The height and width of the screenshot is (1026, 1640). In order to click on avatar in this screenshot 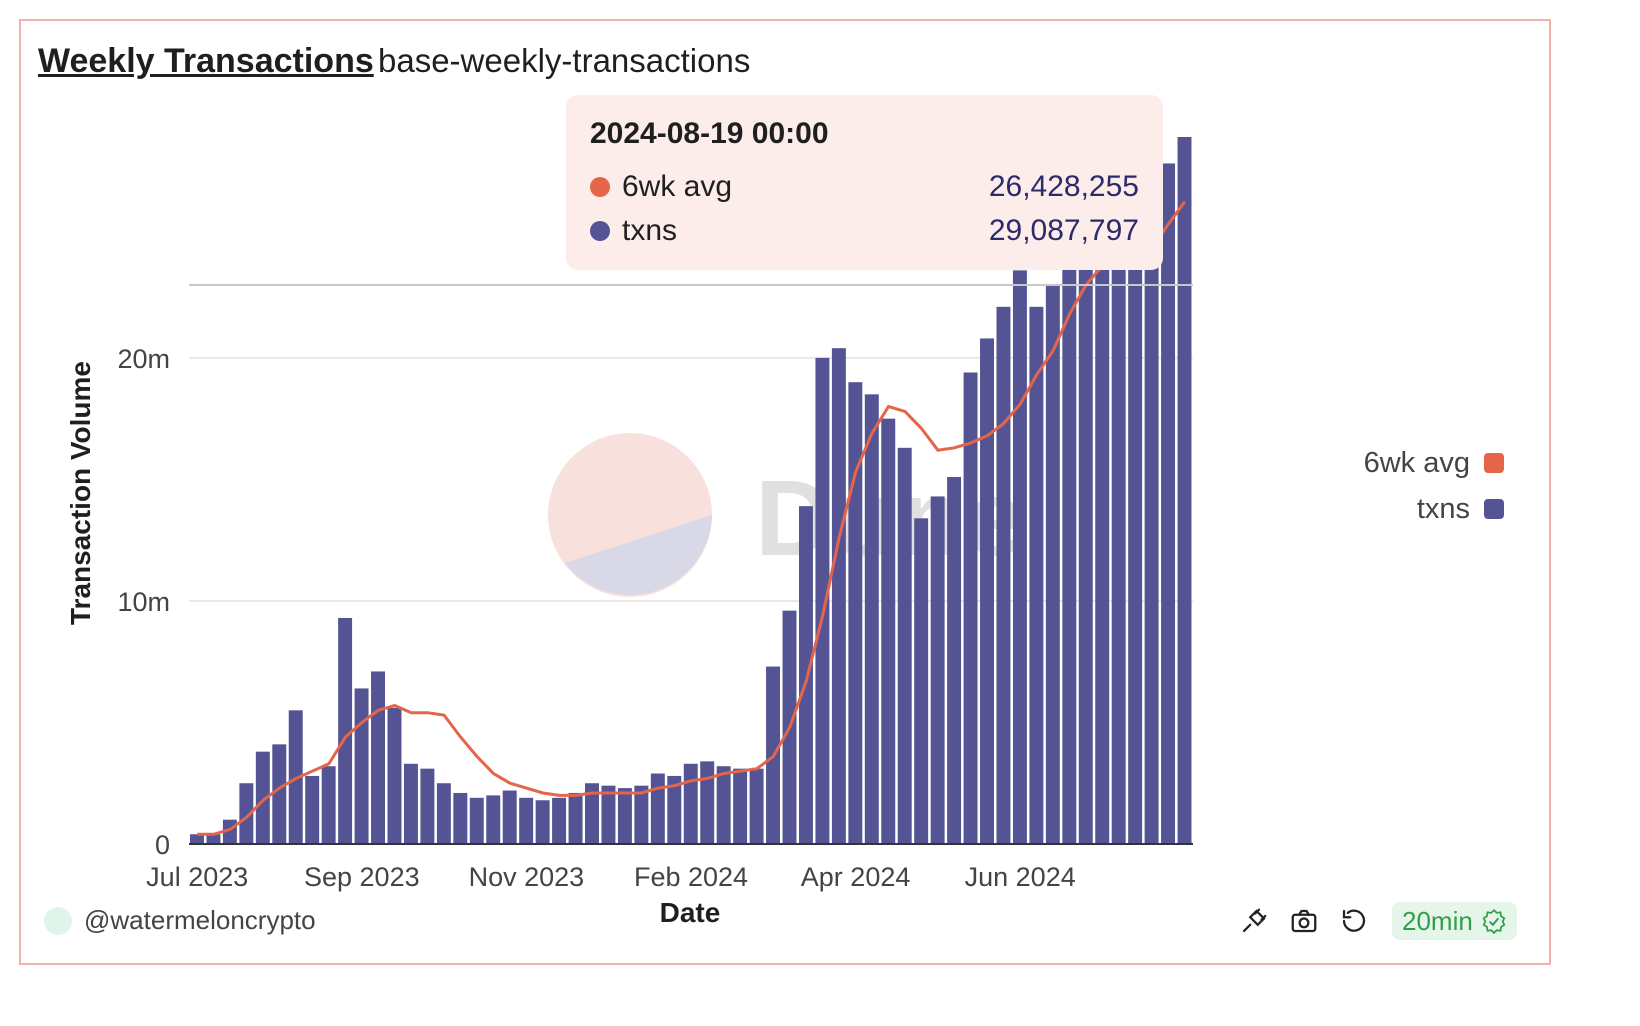, I will do `click(58, 920)`.